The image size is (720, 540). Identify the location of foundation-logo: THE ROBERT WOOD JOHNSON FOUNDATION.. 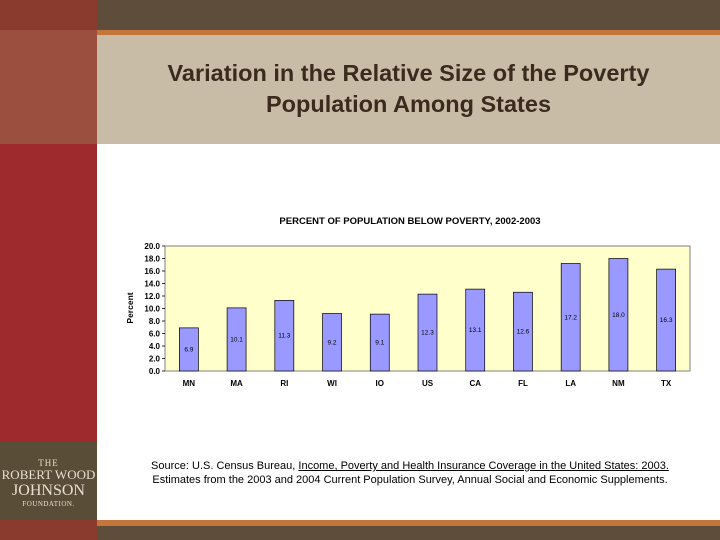
(48, 483).